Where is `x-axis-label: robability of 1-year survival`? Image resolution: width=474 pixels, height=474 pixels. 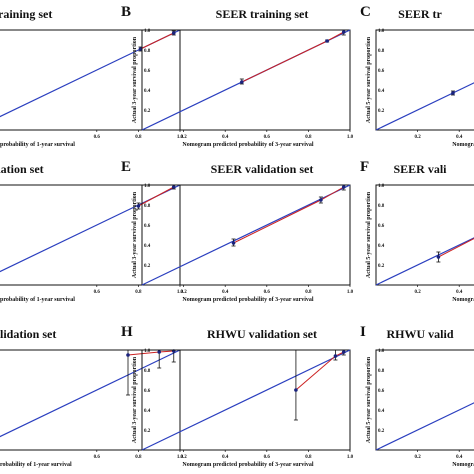 x-axis-label: robability of 1-year survival is located at coordinates (36, 465).